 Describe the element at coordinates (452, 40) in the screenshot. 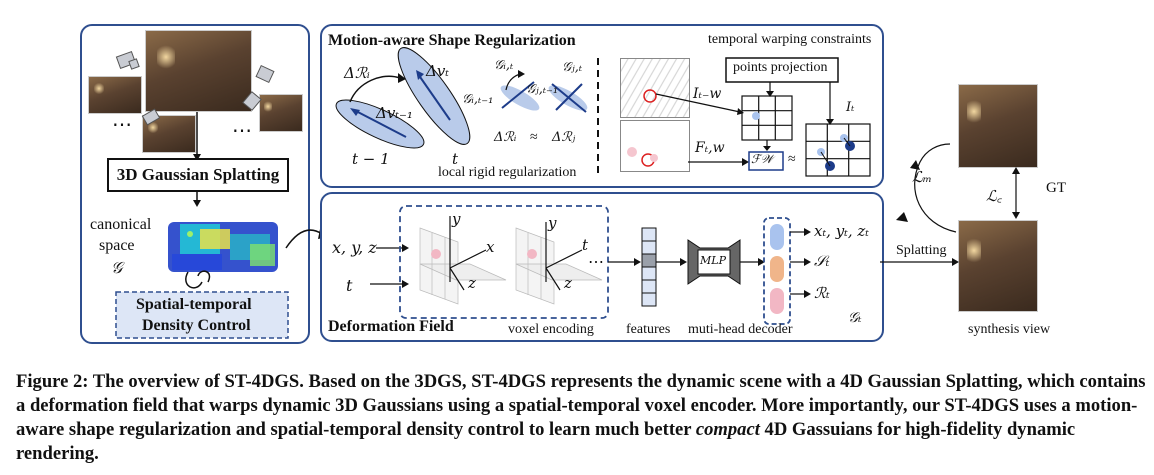

I see `shape-panel-title: Motion-aware Shape Regularization` at that location.